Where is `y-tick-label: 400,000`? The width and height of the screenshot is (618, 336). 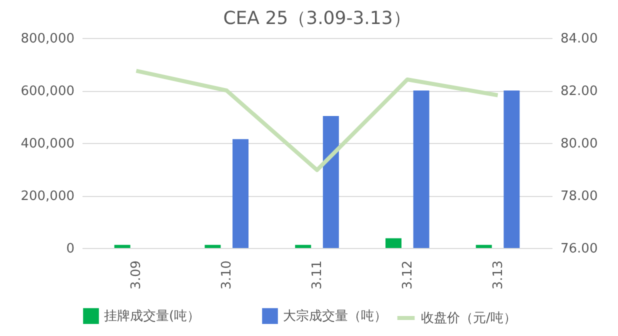 y-tick-label: 400,000 is located at coordinates (47, 144).